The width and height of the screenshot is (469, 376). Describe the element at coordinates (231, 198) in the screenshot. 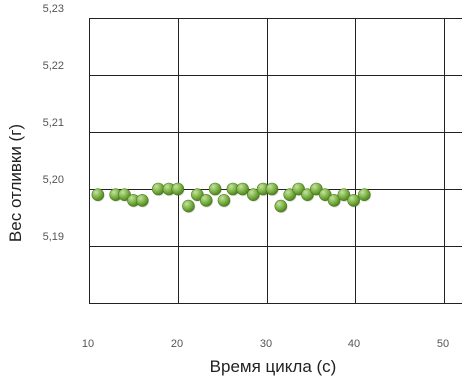

I see `data-points` at that location.